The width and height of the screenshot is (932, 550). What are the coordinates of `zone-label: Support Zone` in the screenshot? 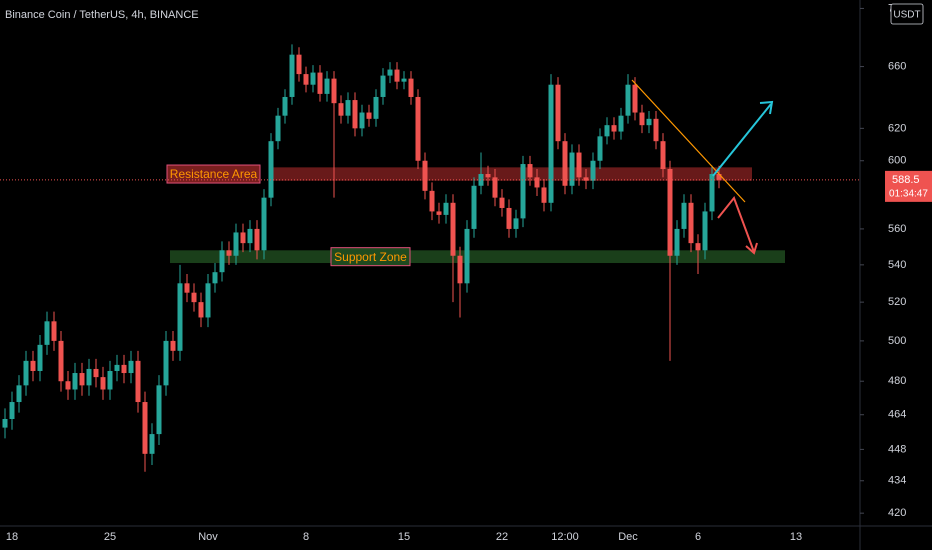 It's located at (370, 257).